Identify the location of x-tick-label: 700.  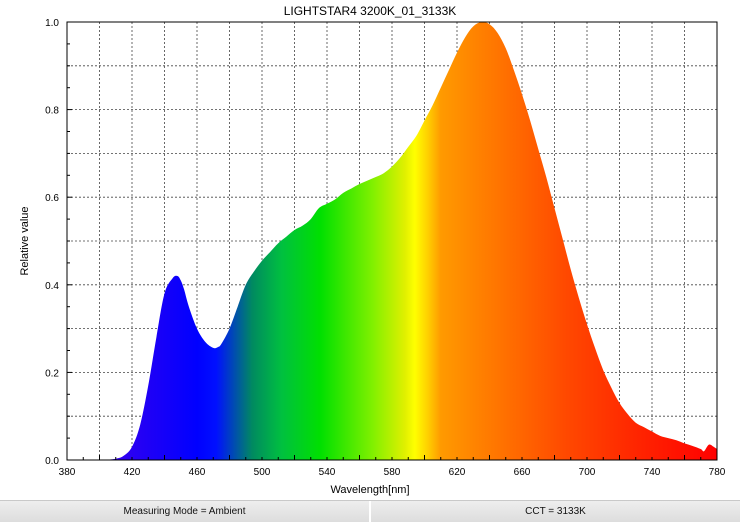
(587, 472).